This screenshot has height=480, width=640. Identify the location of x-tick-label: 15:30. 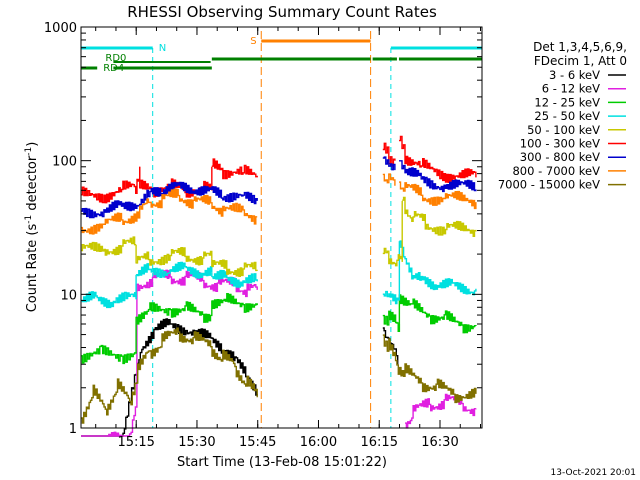
(196, 442).